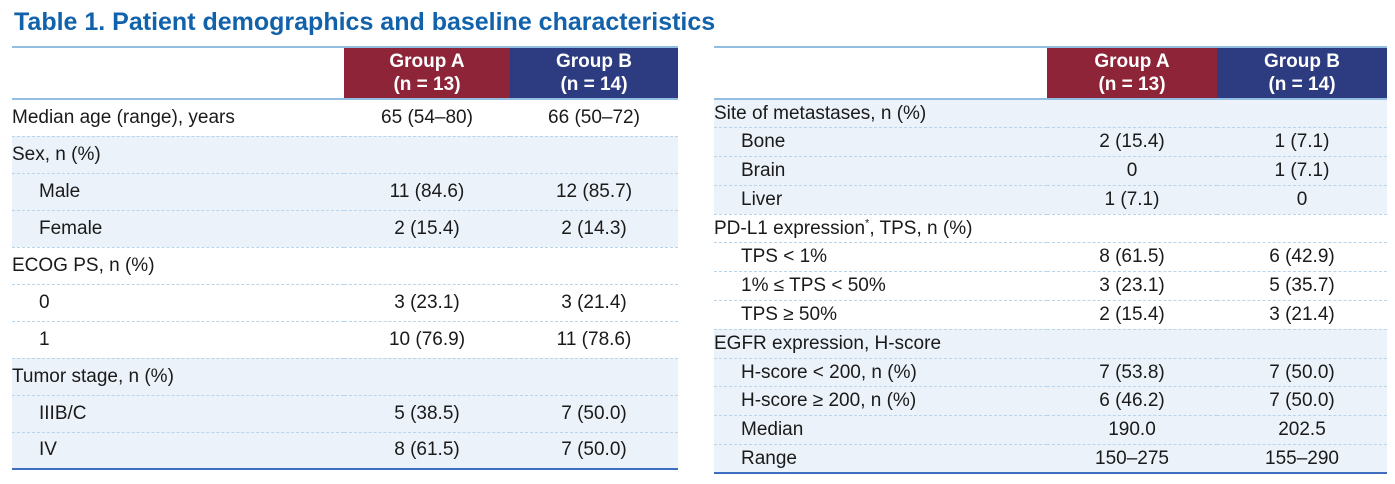 This screenshot has width=1395, height=484. What do you see at coordinates (1302, 84) in the screenshot?
I see `group-b-count: (n = 14)` at bounding box center [1302, 84].